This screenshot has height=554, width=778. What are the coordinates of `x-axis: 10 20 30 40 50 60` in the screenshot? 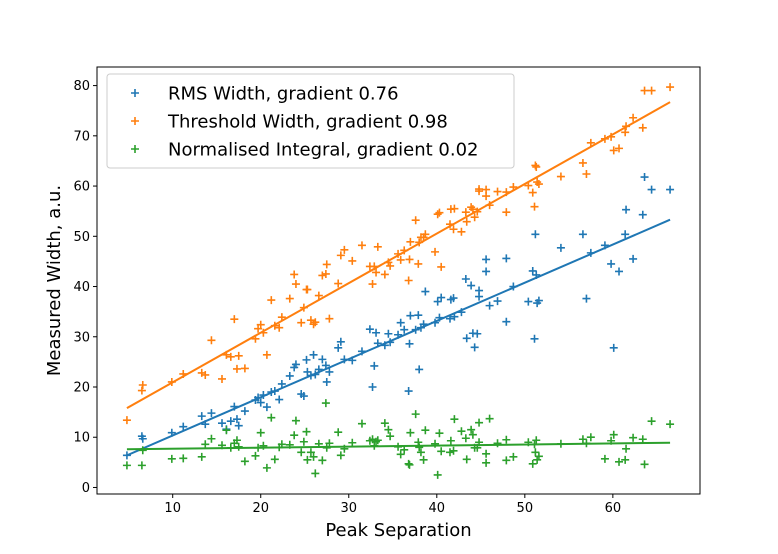 It's located at (392, 505).